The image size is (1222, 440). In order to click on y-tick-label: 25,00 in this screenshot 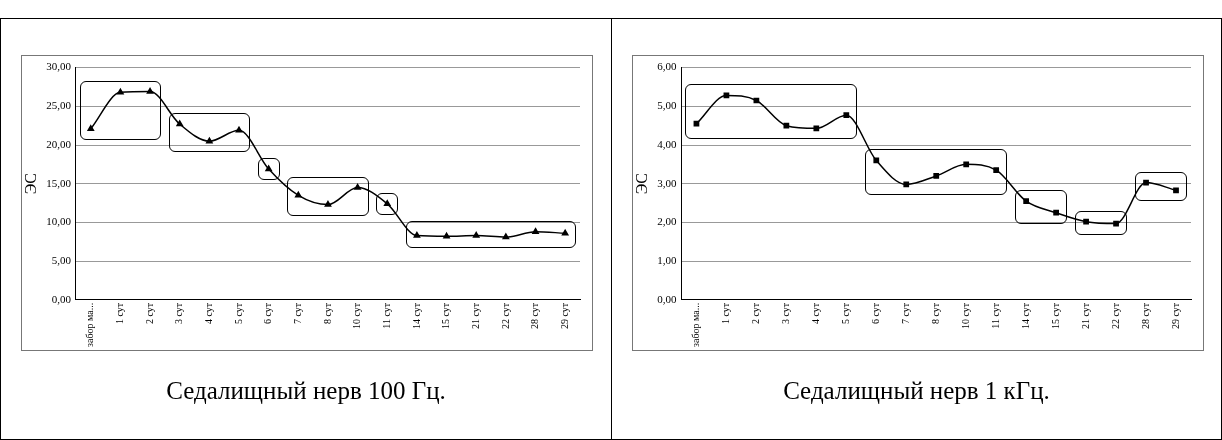, I will do `click(59, 105)`.